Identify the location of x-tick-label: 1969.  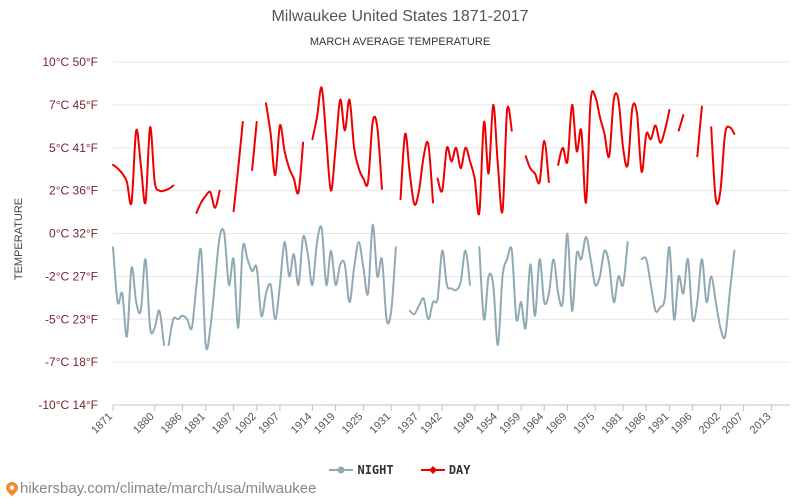
(557, 424).